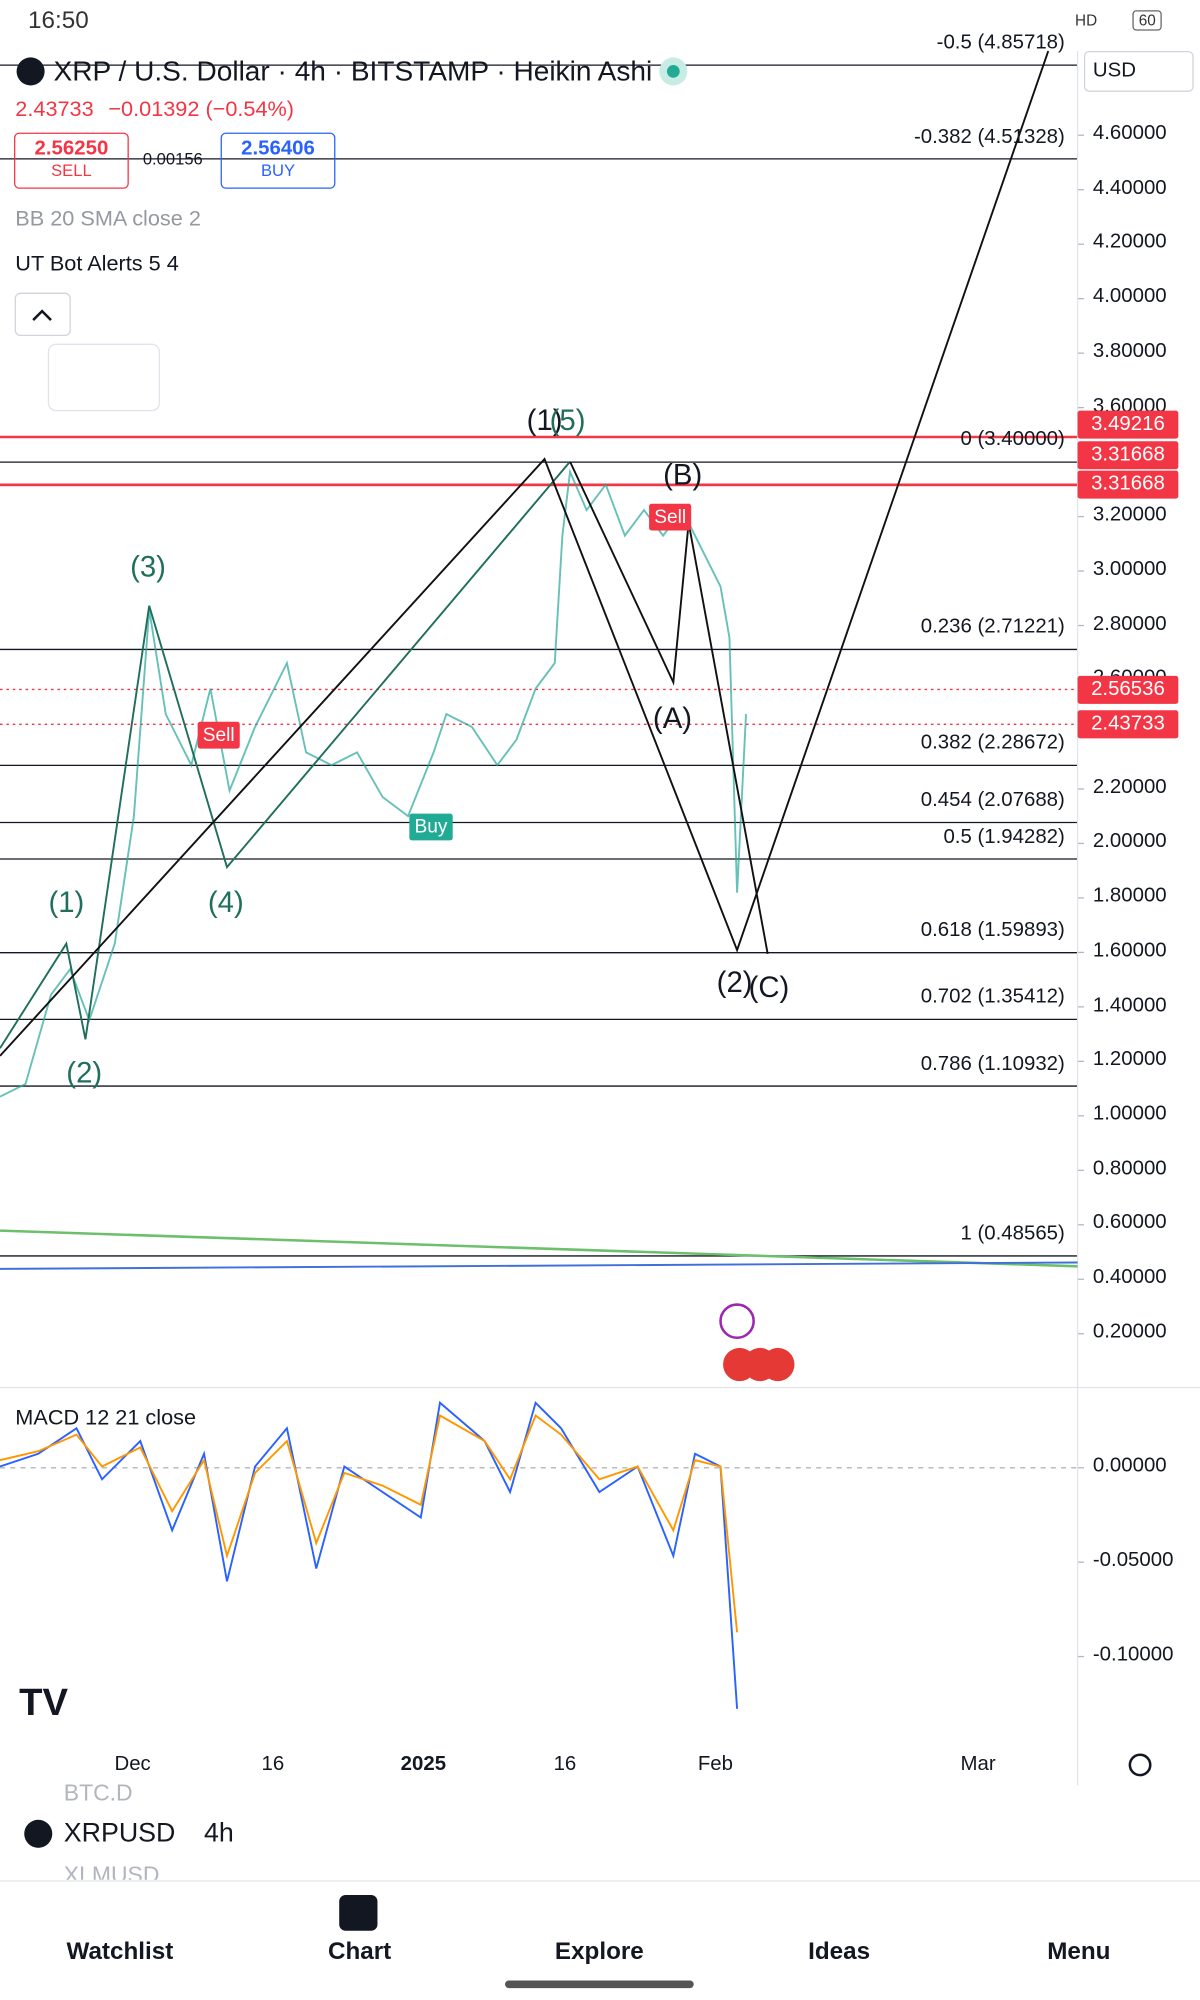 Image resolution: width=1200 pixels, height=2000 pixels. What do you see at coordinates (1129, 1331) in the screenshot?
I see `price-tick-label: 0.20000` at bounding box center [1129, 1331].